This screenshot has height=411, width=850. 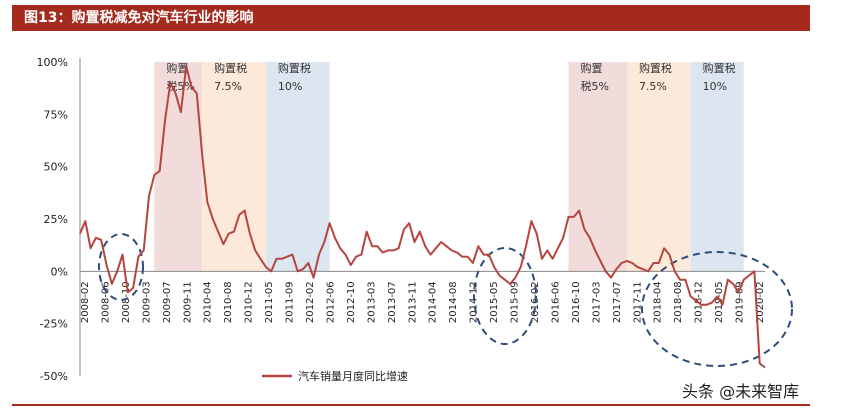 What do you see at coordinates (177, 68) in the screenshot?
I see `policy-band-label-0-a: 购置` at bounding box center [177, 68].